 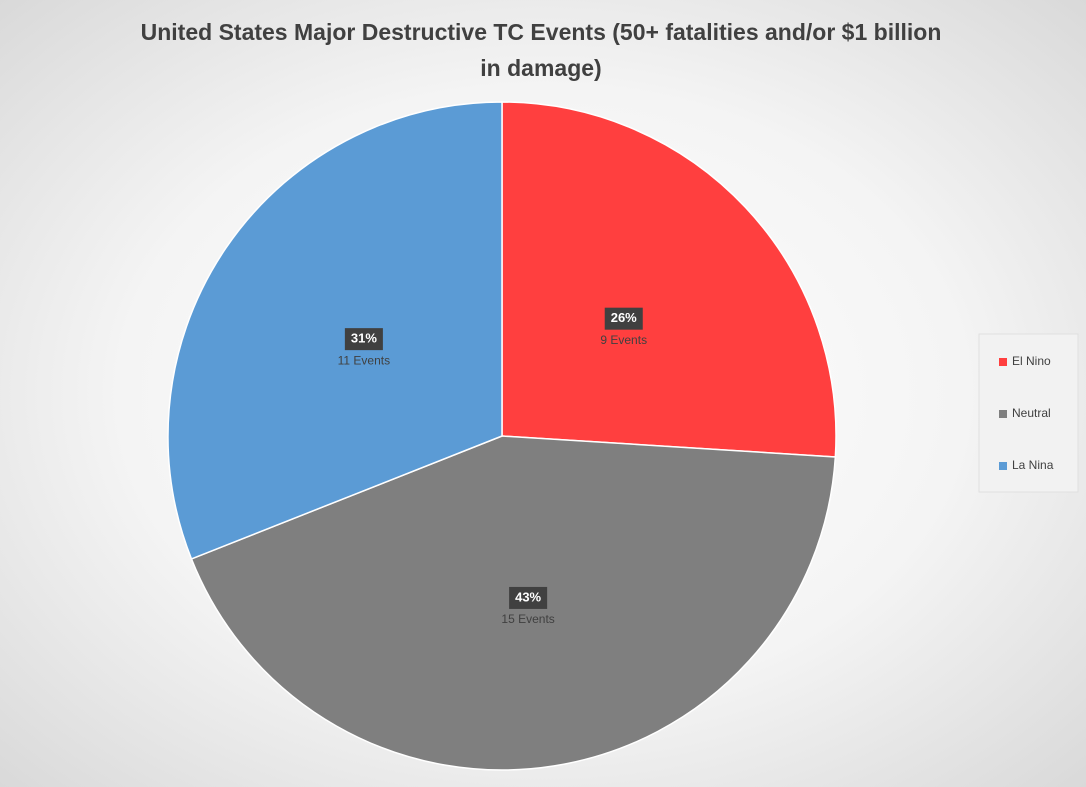 I want to click on legend-label: La Nina, so click(x=1033, y=465).